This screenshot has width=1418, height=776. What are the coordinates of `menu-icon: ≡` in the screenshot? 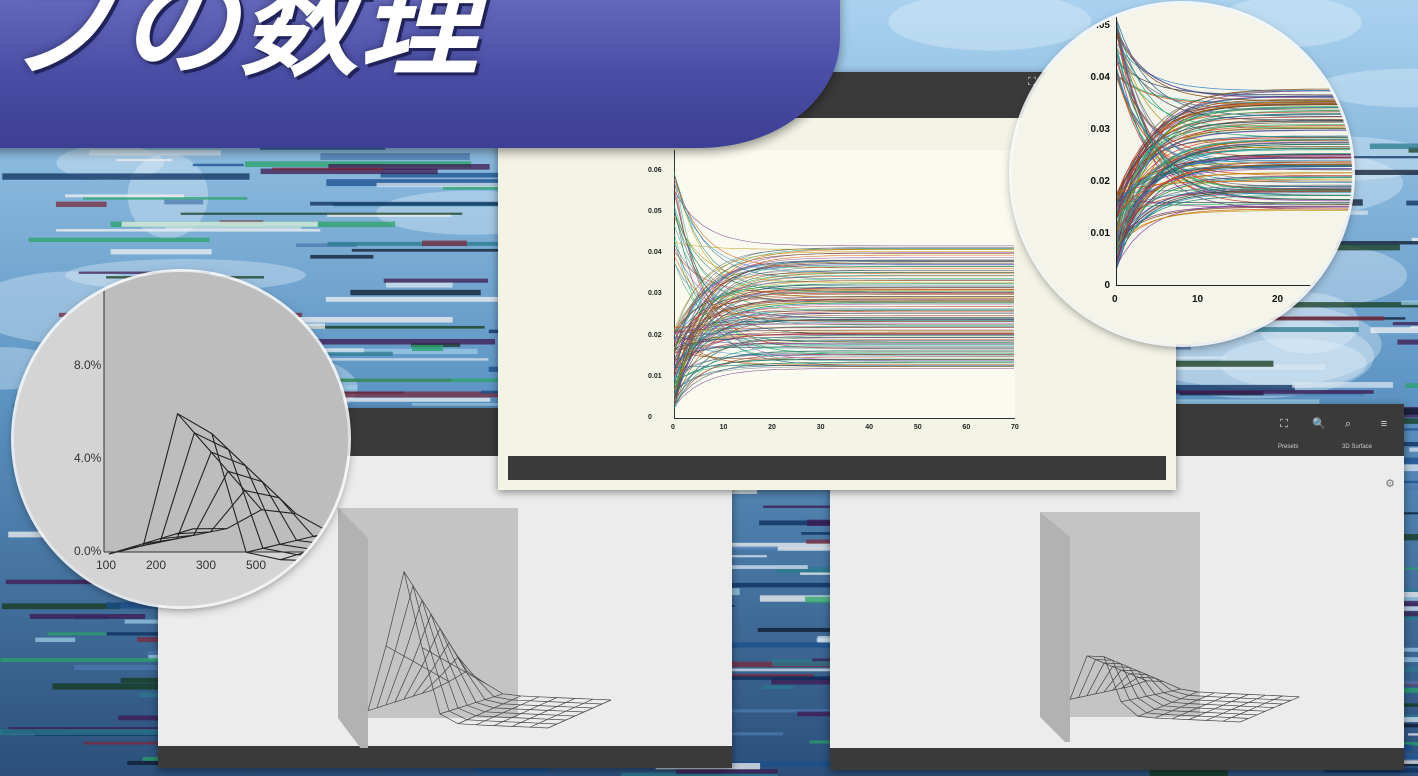 It's located at (1384, 424).